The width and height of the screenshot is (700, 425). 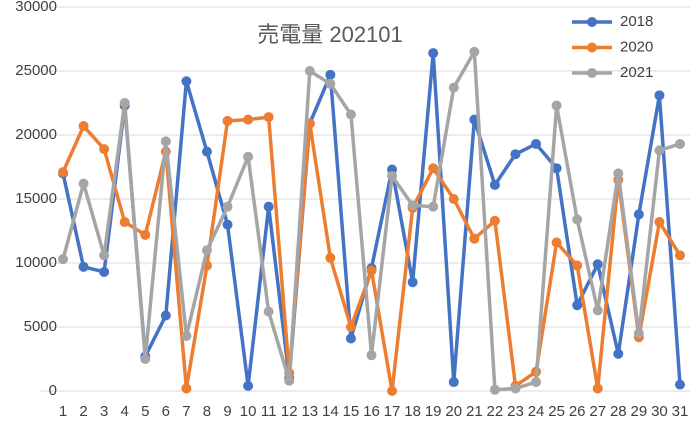 I want to click on x-tick-label: 20, so click(x=453, y=411).